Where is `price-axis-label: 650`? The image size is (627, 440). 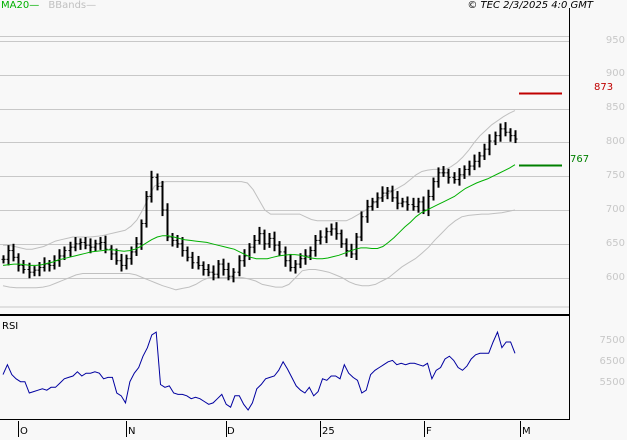
price-axis-label: 650 is located at coordinates (615, 243).